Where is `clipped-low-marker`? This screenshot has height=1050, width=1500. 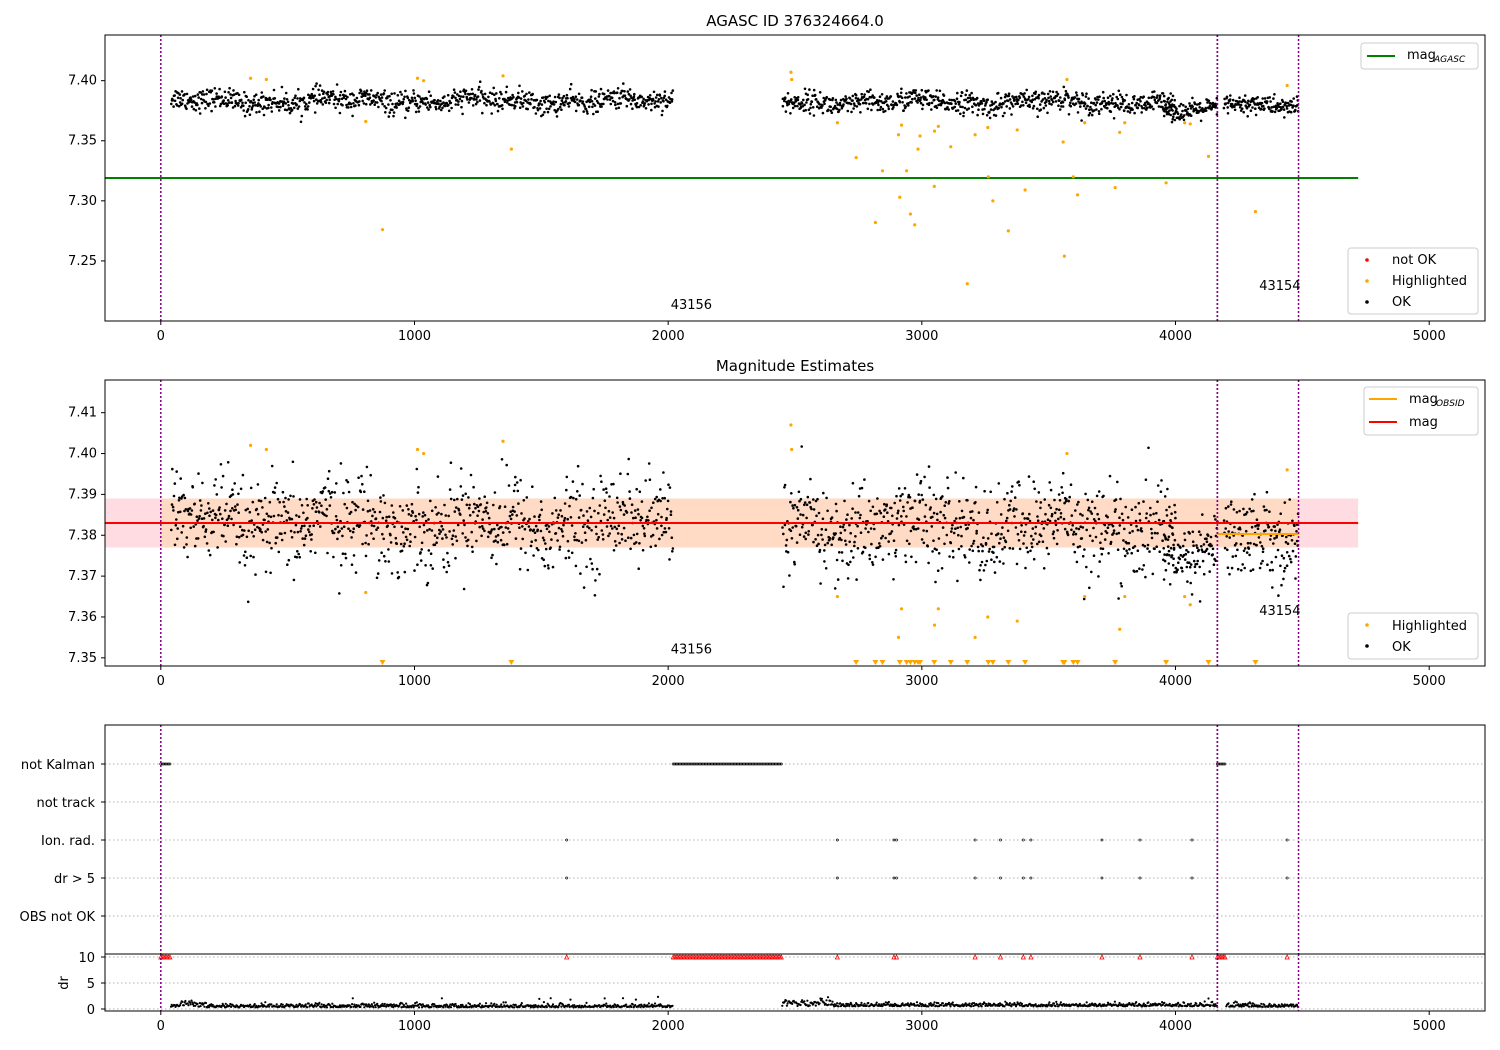 clipped-low-marker is located at coordinates (382, 662).